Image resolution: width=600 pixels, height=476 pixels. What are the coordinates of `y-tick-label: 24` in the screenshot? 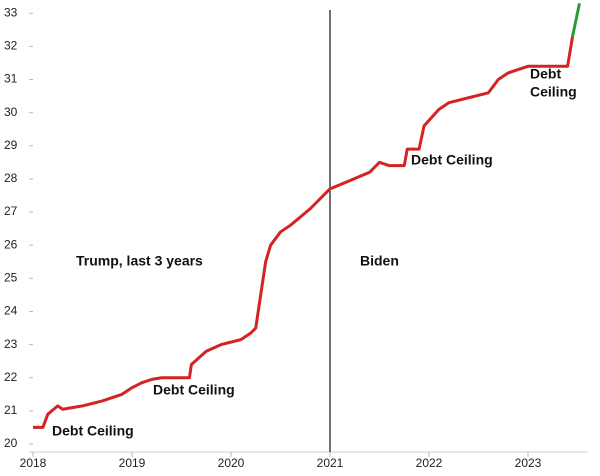 It's located at (11, 311).